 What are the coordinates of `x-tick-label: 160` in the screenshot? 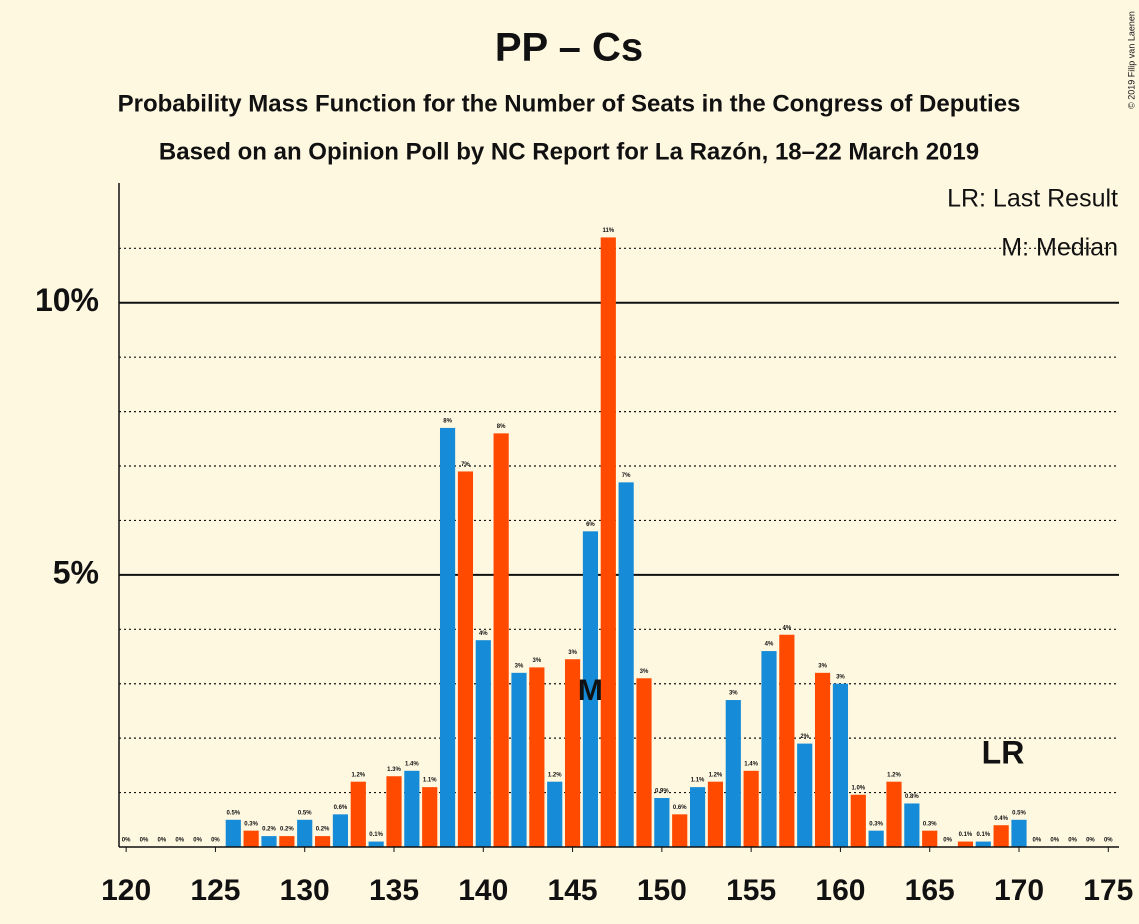 It's located at (840, 890).